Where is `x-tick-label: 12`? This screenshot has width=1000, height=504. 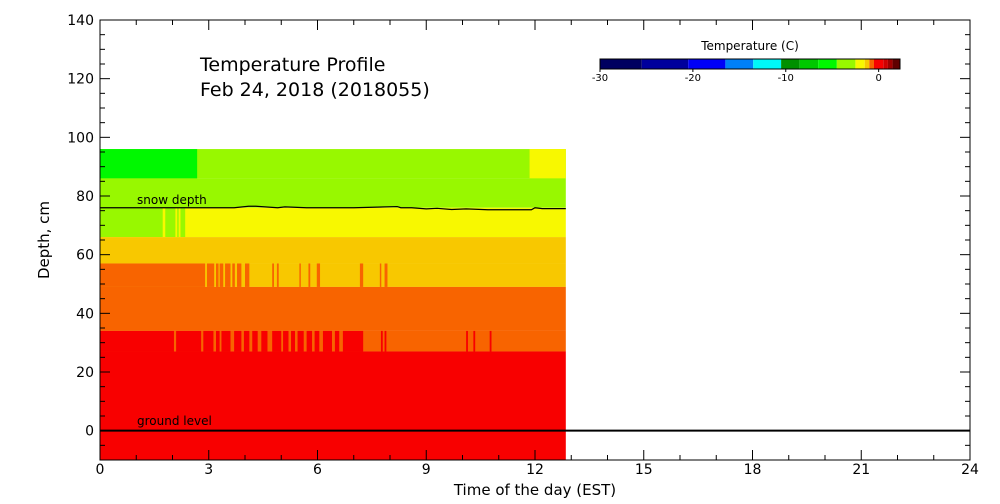
x-tick-label: 12 is located at coordinates (535, 470).